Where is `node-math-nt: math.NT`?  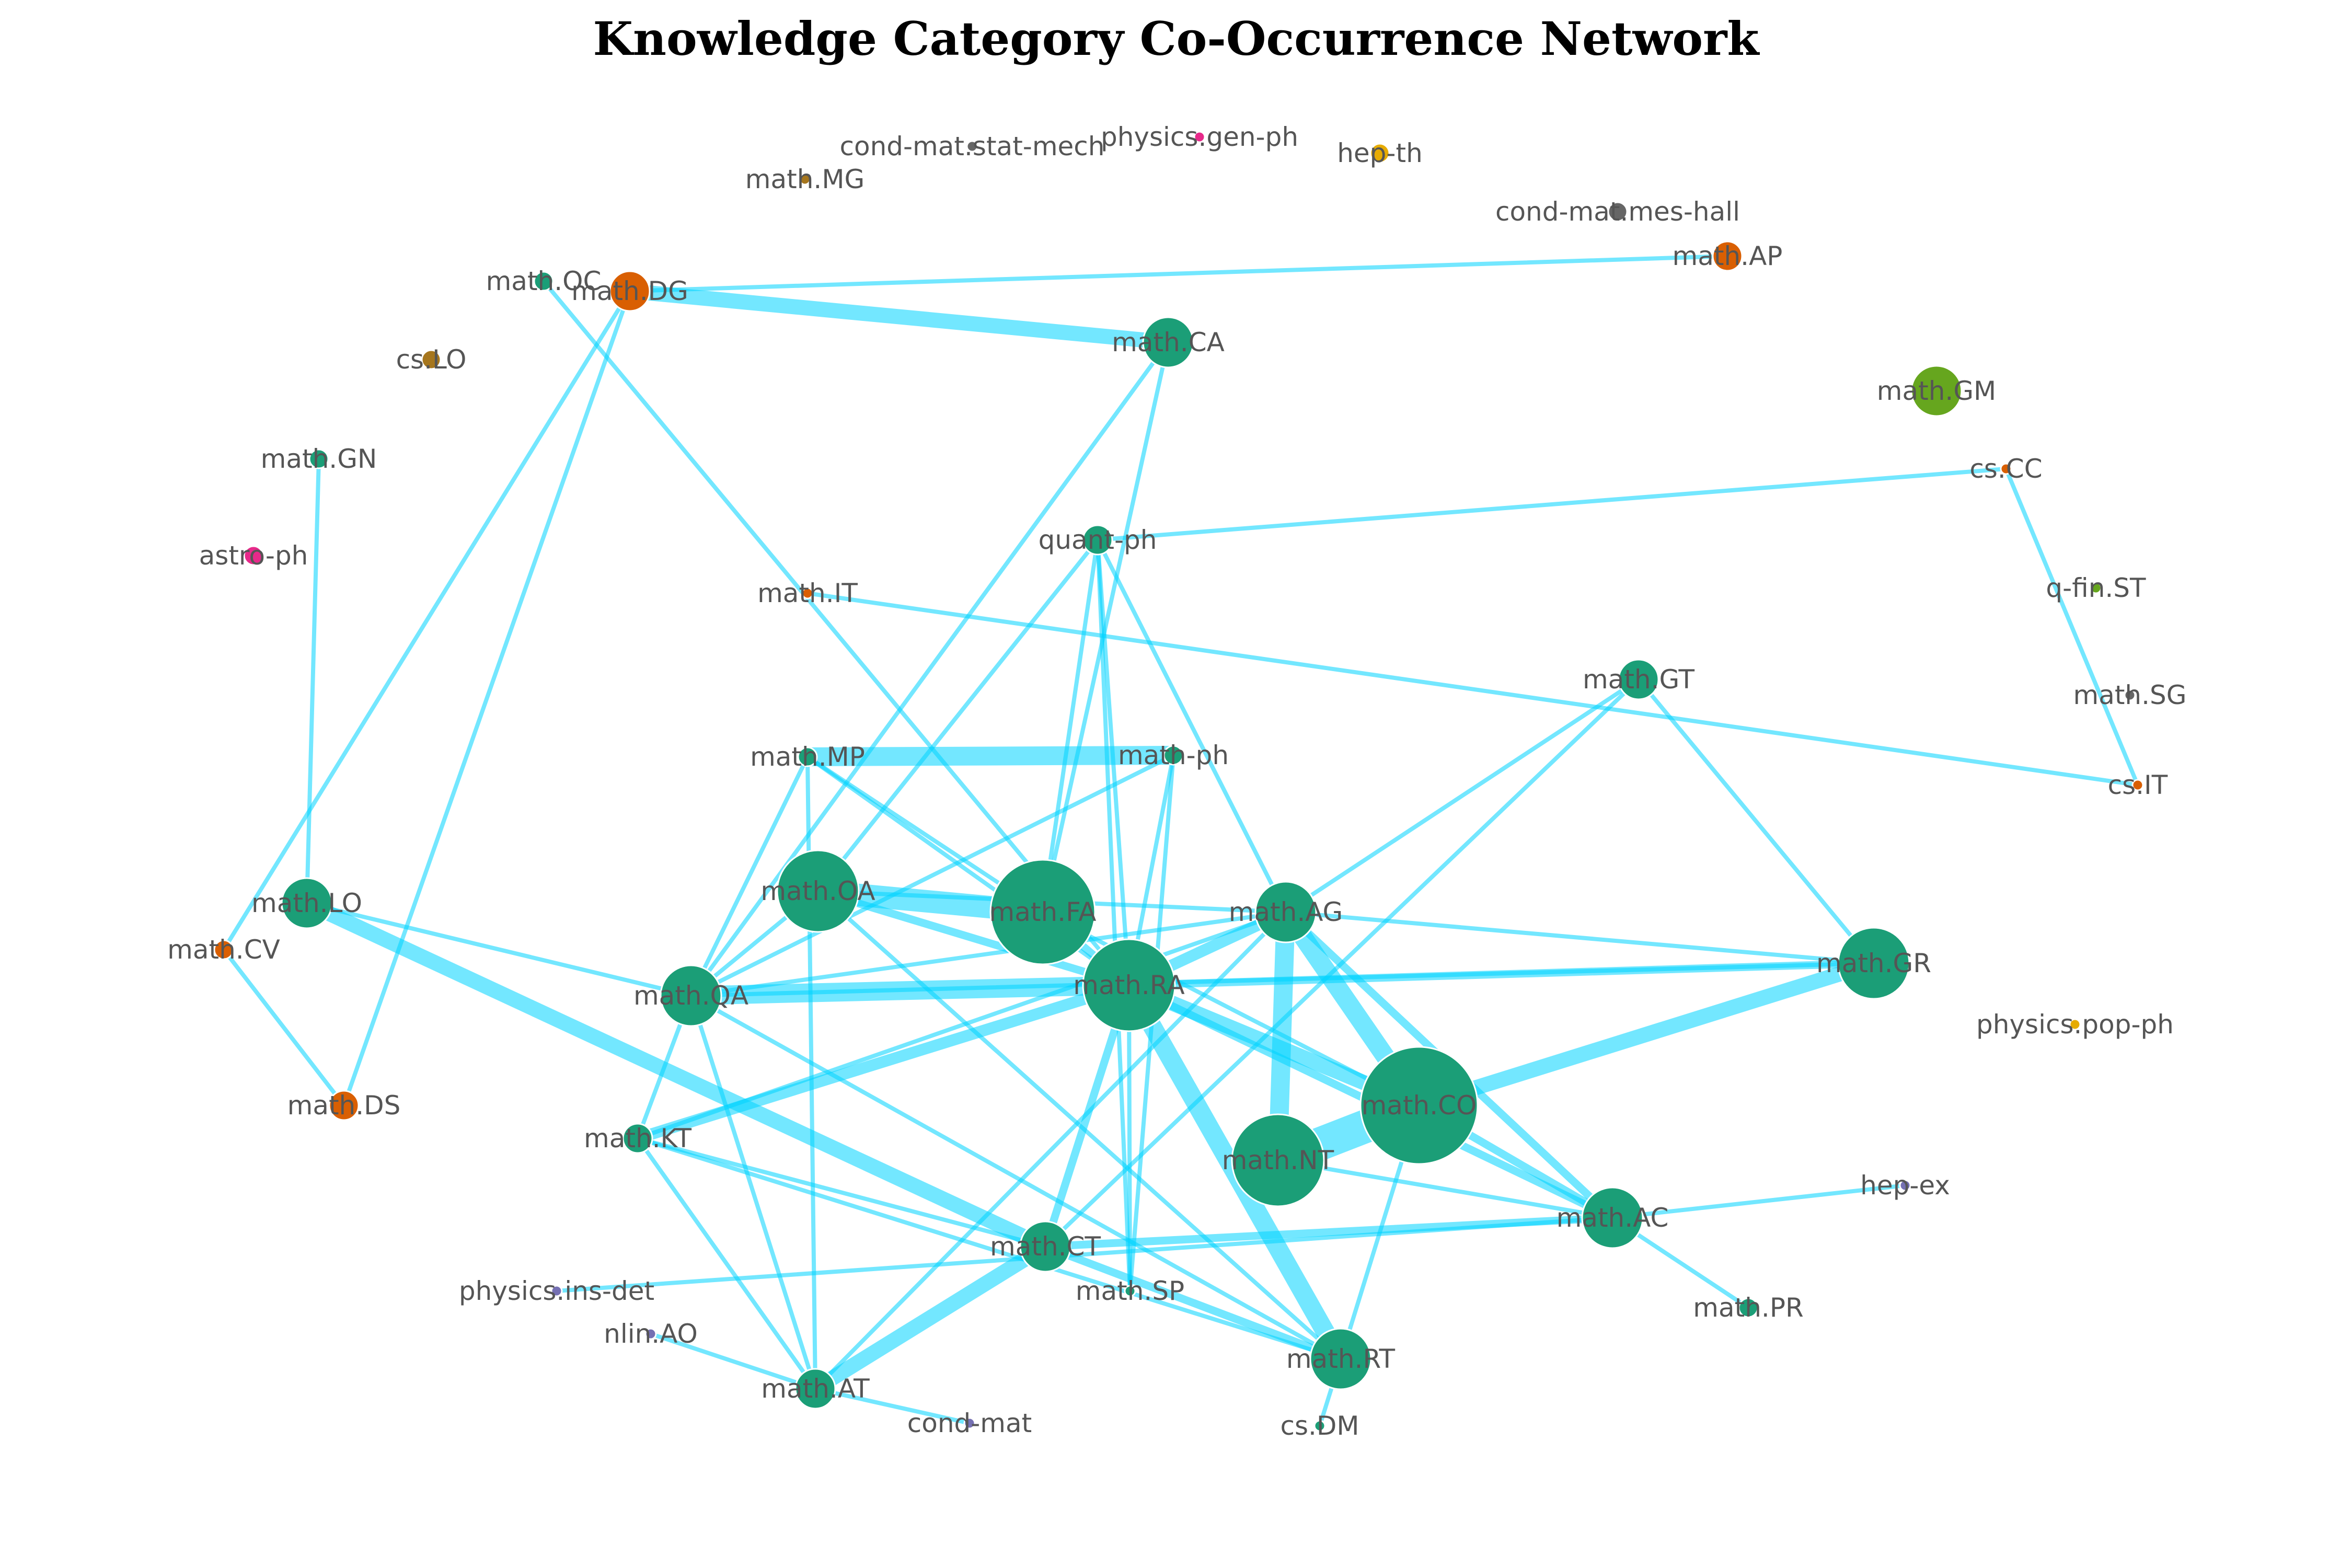
node-math-nt: math.NT is located at coordinates (1278, 1160).